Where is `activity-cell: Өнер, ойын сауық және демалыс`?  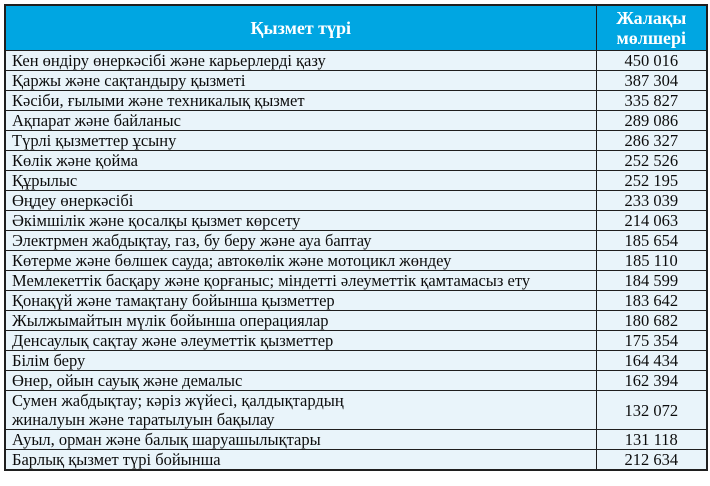 activity-cell: Өнер, ойын сауық және демалыс is located at coordinates (300, 380).